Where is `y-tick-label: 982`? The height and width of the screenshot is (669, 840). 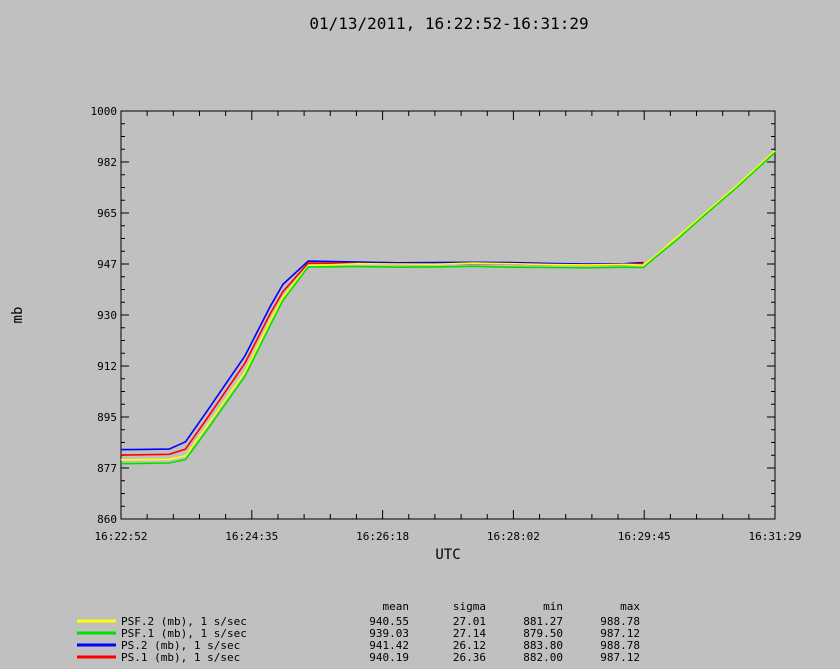
y-tick-label: 982 is located at coordinates (107, 162).